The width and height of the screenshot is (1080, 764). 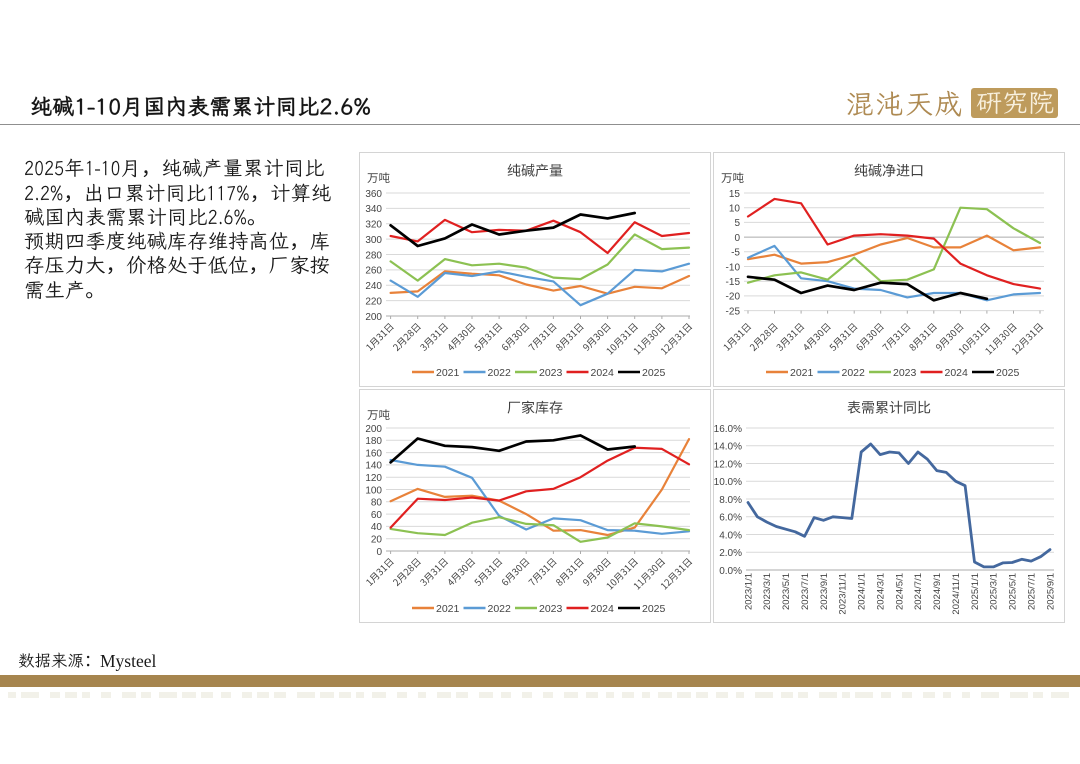 What do you see at coordinates (730, 518) in the screenshot?
I see `svg-text: 6.0%` at bounding box center [730, 518].